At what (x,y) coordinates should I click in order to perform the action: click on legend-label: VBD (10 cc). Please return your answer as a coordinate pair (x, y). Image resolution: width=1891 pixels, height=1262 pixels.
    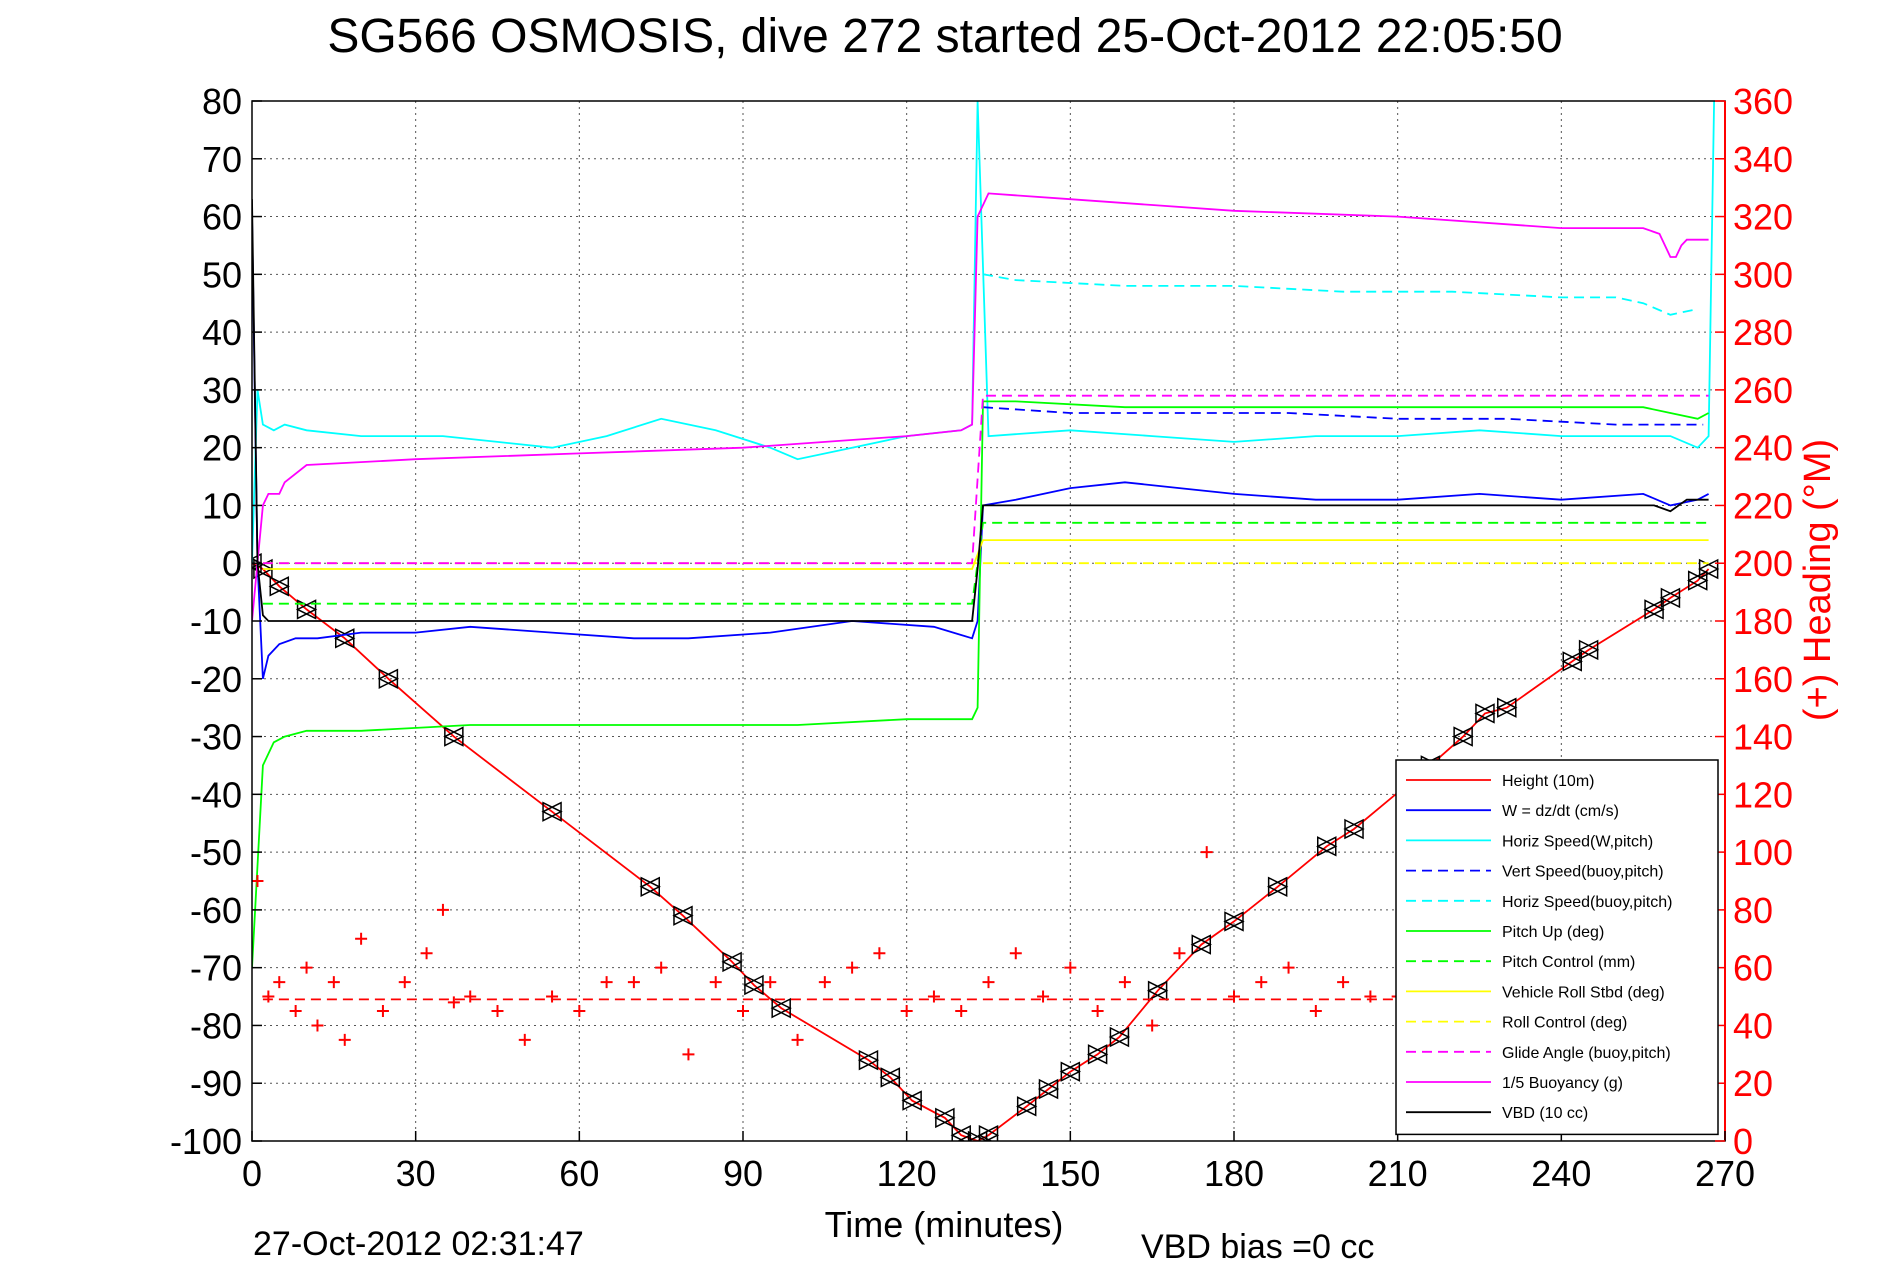
    Looking at the image, I should click on (1545, 1113).